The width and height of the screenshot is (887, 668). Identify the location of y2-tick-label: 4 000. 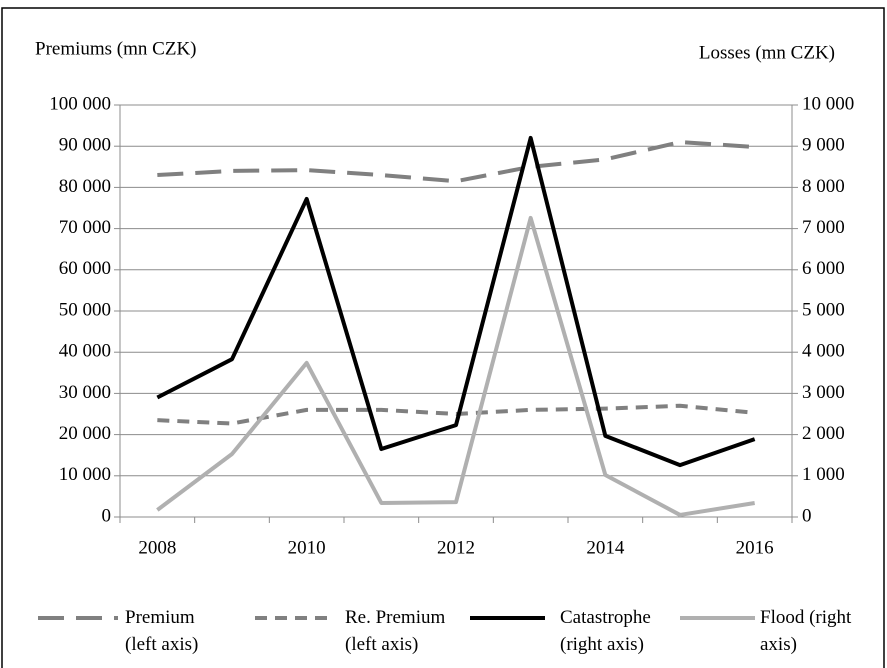
(823, 351).